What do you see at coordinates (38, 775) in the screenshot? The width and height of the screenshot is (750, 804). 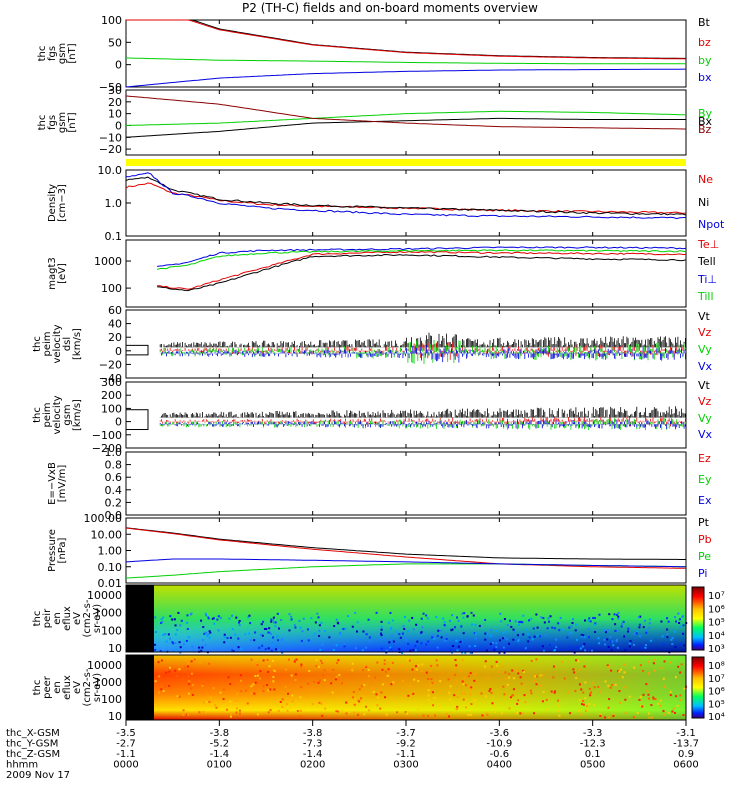 I see `footer-date: 2009 Nov 17` at bounding box center [38, 775].